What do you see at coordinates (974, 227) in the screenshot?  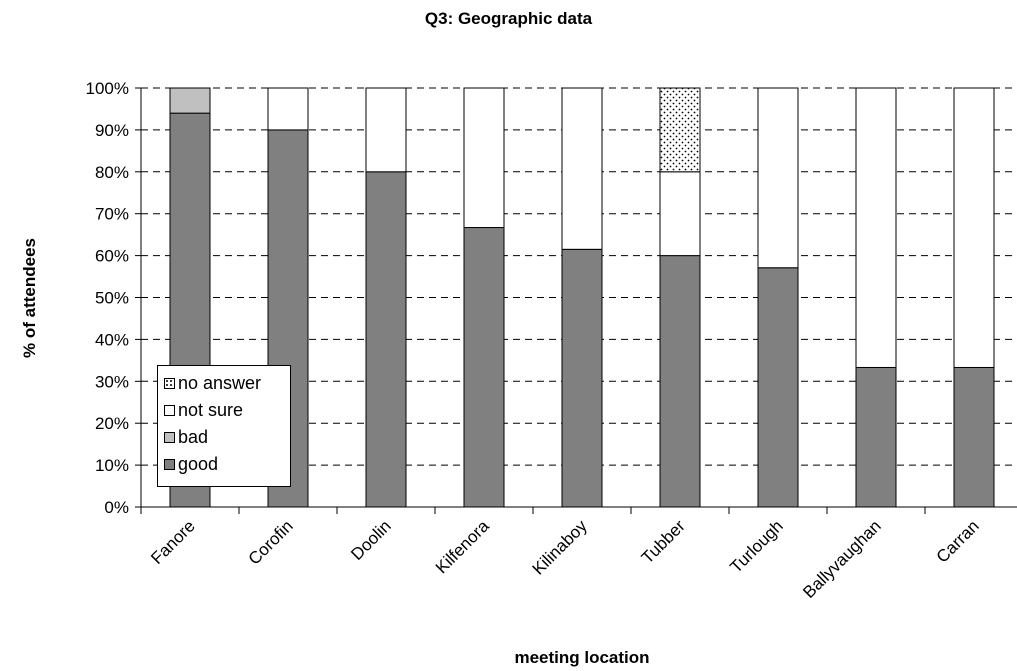 I see `bar-not-sure-carran` at bounding box center [974, 227].